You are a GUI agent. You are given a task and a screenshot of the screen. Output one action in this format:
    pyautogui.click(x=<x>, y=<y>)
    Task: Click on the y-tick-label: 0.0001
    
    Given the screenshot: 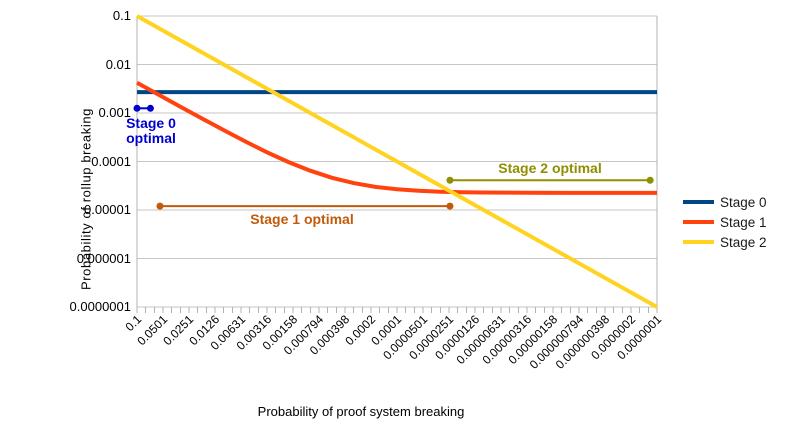 What is the action you would take?
    pyautogui.click(x=111, y=161)
    